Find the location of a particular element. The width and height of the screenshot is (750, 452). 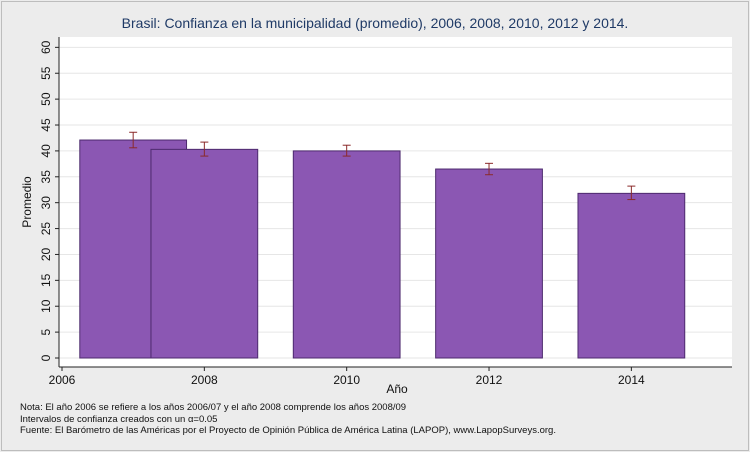

bar-2008 is located at coordinates (204, 253).